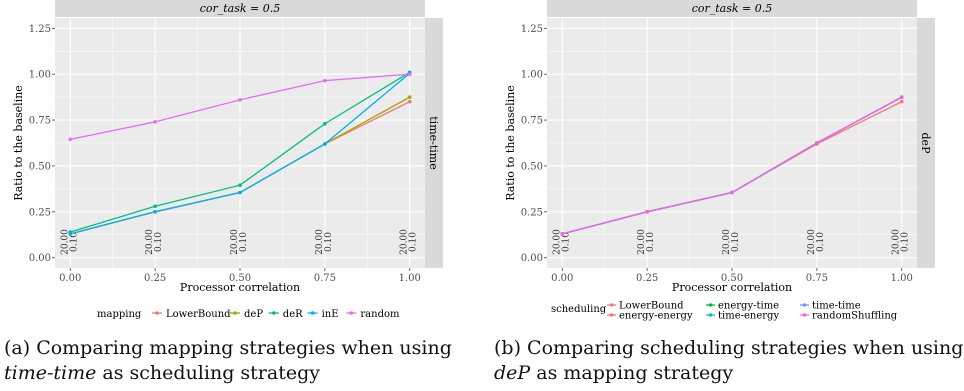 The width and height of the screenshot is (964, 391). I want to click on legend-label: energy-energy, so click(656, 316).